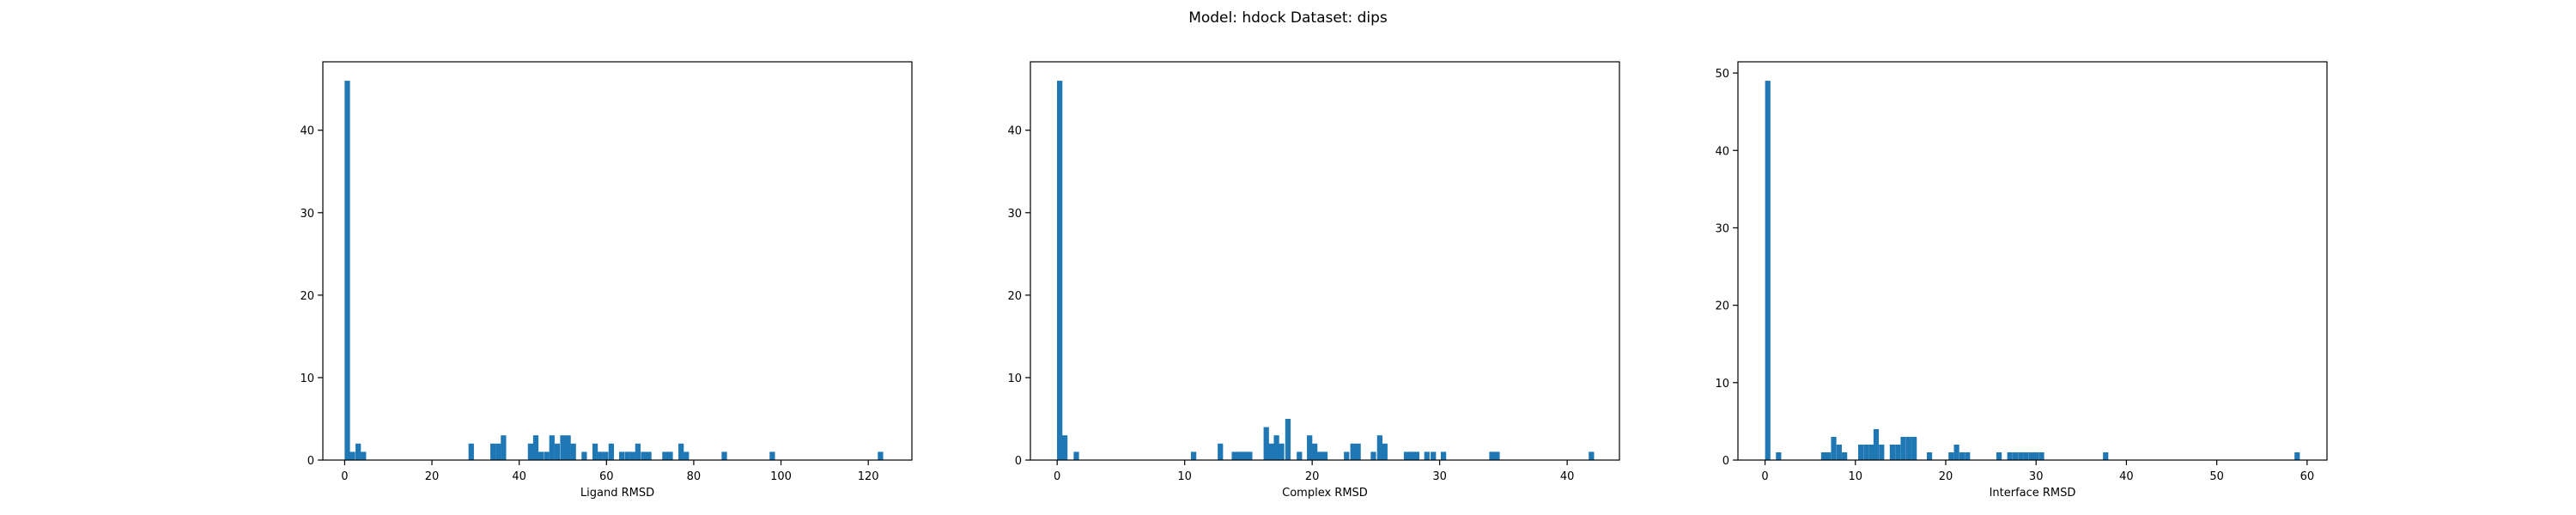 This screenshot has height=515, width=2576. What do you see at coordinates (2036, 476) in the screenshot?
I see `interface-xtick-label-3: 30` at bounding box center [2036, 476].